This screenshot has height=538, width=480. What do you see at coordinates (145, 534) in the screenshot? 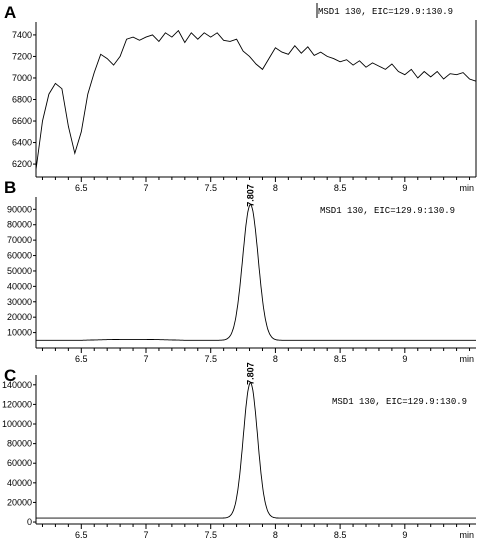
I see `panel-c-x-tick-label: 7` at bounding box center [145, 534].